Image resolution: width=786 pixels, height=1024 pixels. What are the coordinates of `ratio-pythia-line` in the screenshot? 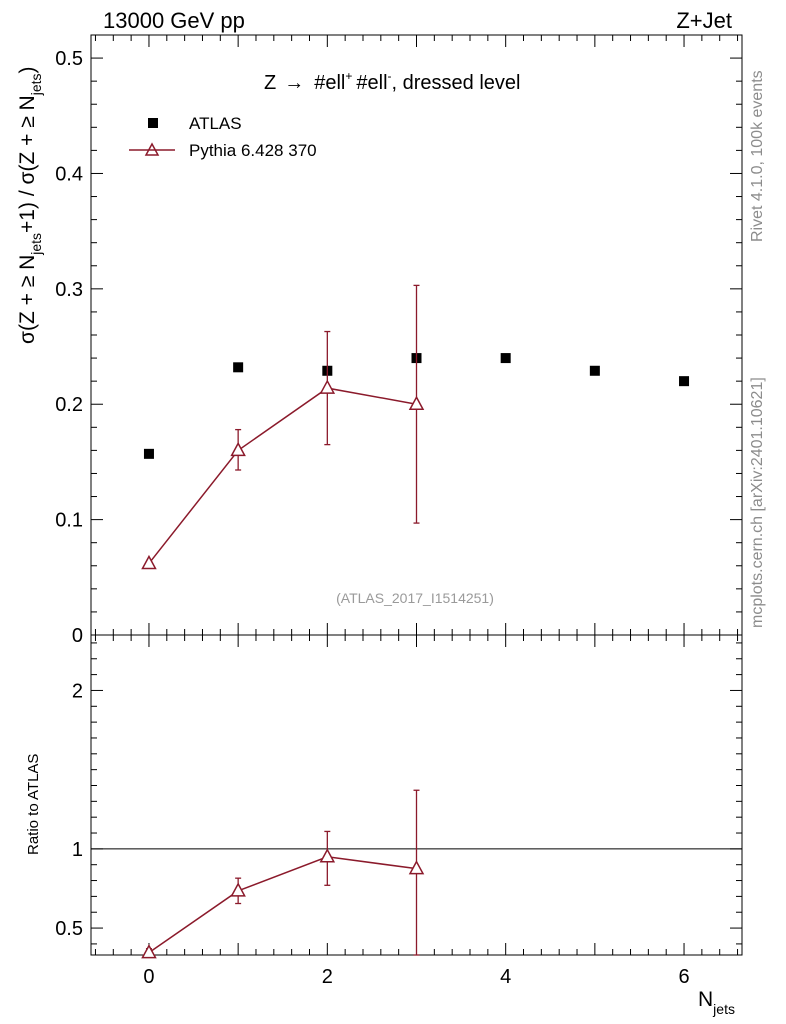 It's located at (282, 905).